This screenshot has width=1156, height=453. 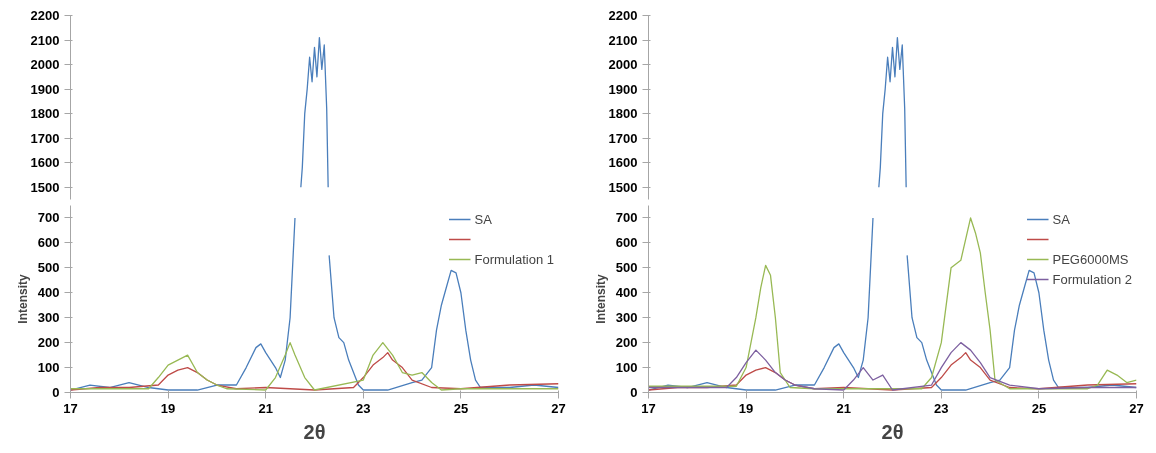 What do you see at coordinates (1092, 279) in the screenshot?
I see `legend-label: Formulation 2` at bounding box center [1092, 279].